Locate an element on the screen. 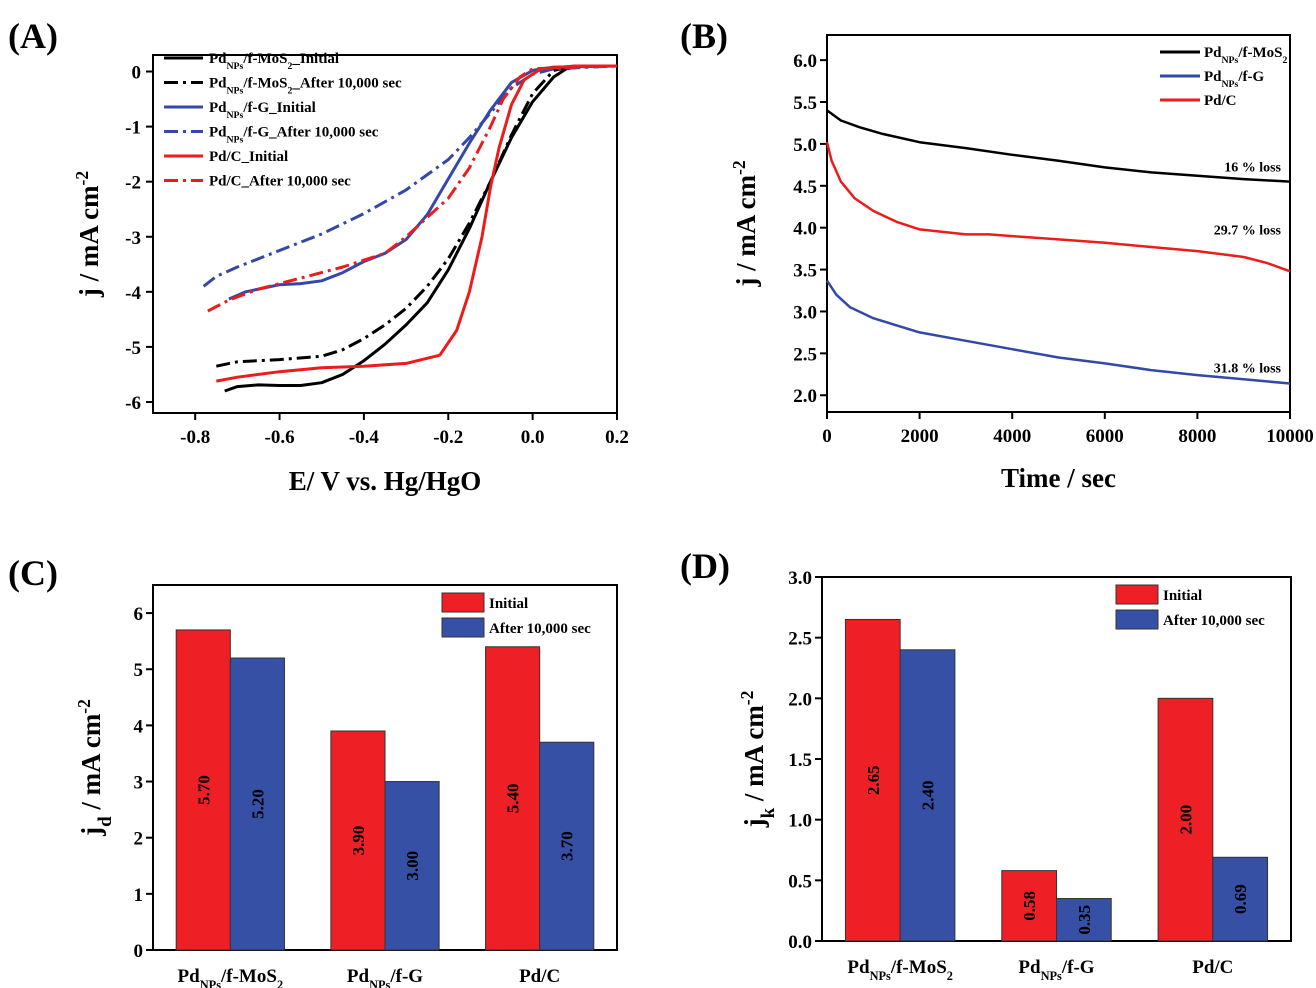  legend-label: Pd/C_After 10,000 sec is located at coordinates (280, 182).